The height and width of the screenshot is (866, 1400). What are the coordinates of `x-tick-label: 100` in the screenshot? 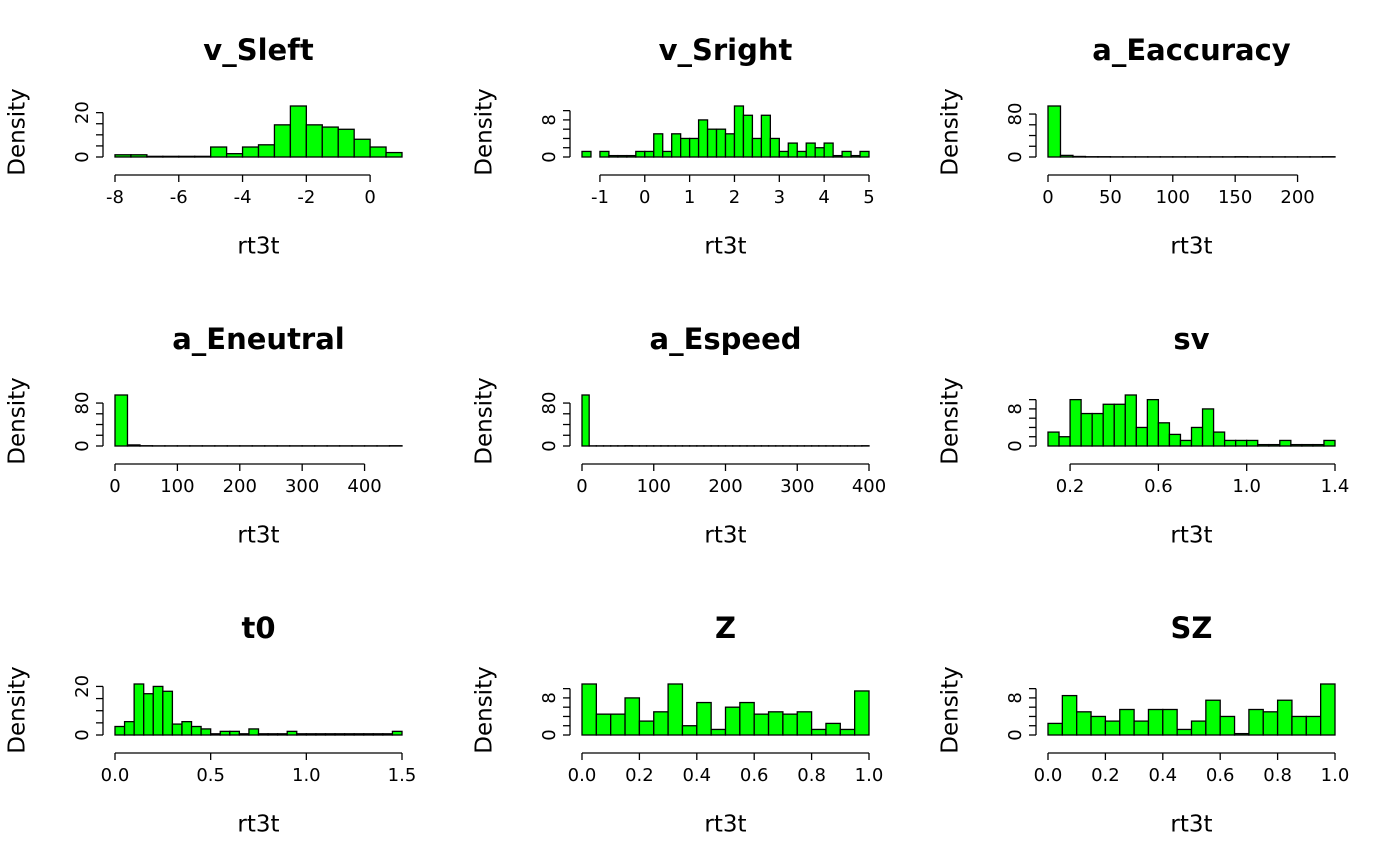 It's located at (654, 486).